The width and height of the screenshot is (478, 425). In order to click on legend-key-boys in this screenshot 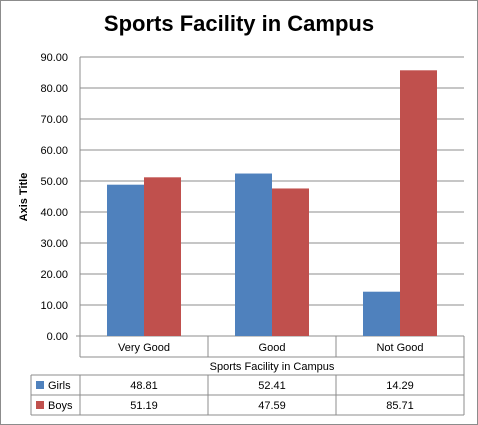, I will do `click(40, 405)`.